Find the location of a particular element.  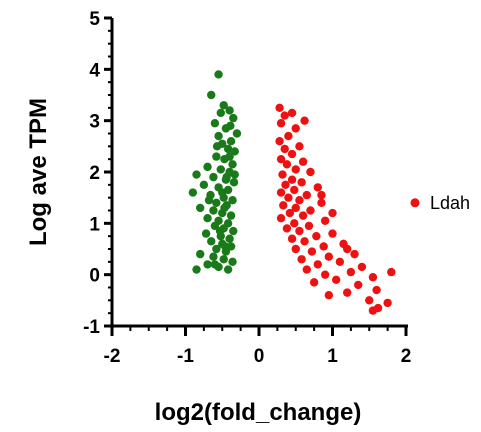

x-tick-label: 0 is located at coordinates (259, 356).